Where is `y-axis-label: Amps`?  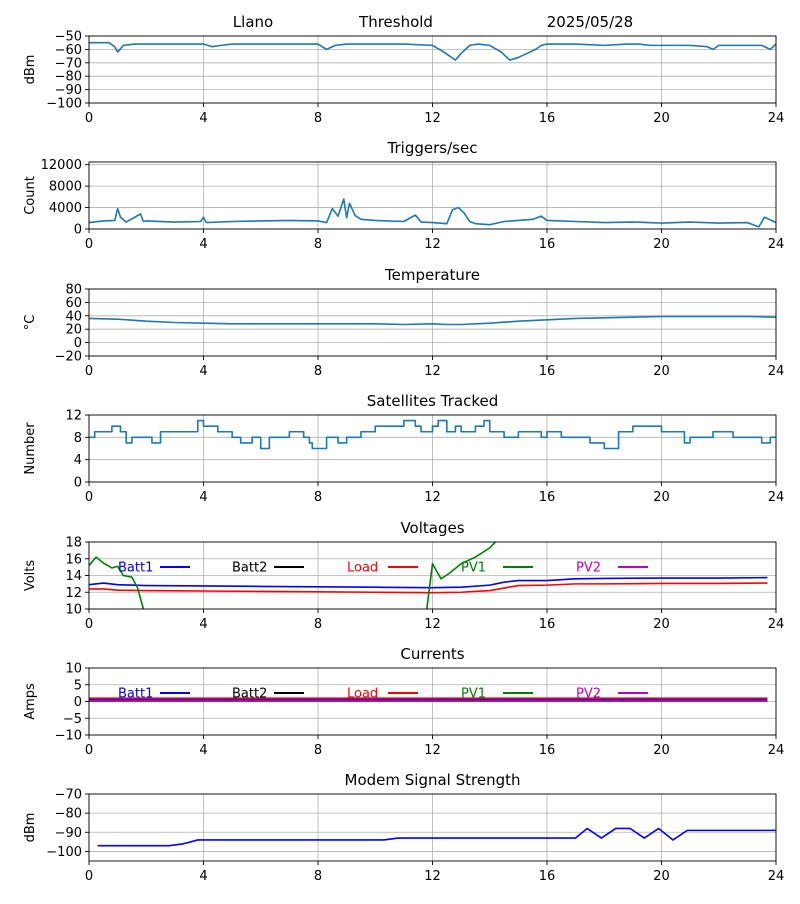 y-axis-label: Amps is located at coordinates (30, 701).